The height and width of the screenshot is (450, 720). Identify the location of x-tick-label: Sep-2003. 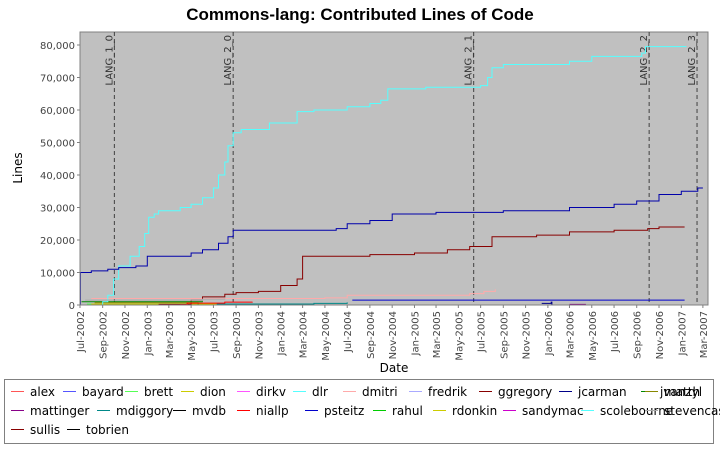
(237, 335).